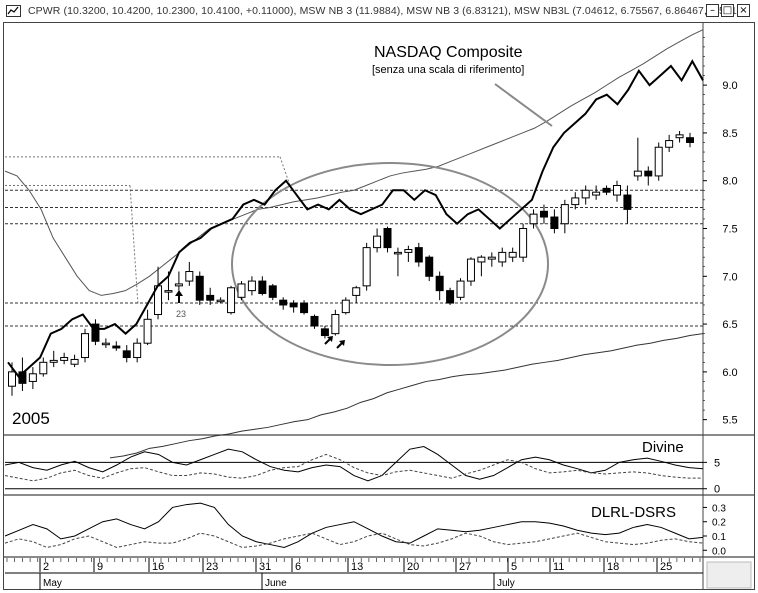  What do you see at coordinates (465, 567) in the screenshot?
I see `x-tick-label: 27` at bounding box center [465, 567].